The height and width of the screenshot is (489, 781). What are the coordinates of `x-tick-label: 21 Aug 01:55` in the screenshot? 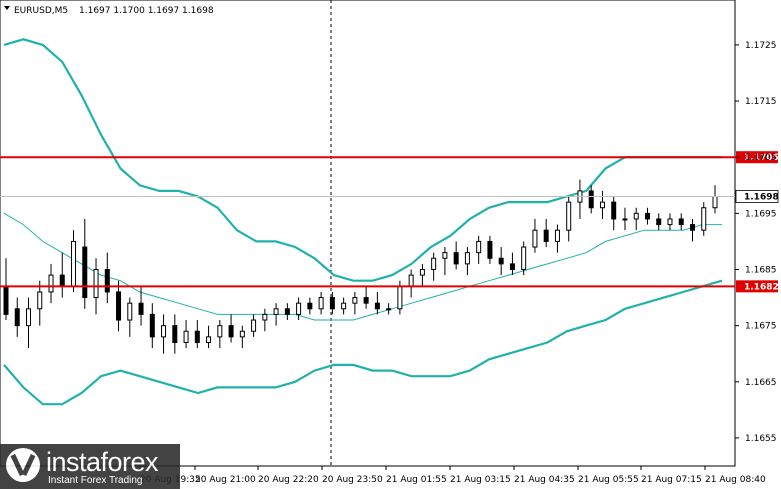 It's located at (416, 480).